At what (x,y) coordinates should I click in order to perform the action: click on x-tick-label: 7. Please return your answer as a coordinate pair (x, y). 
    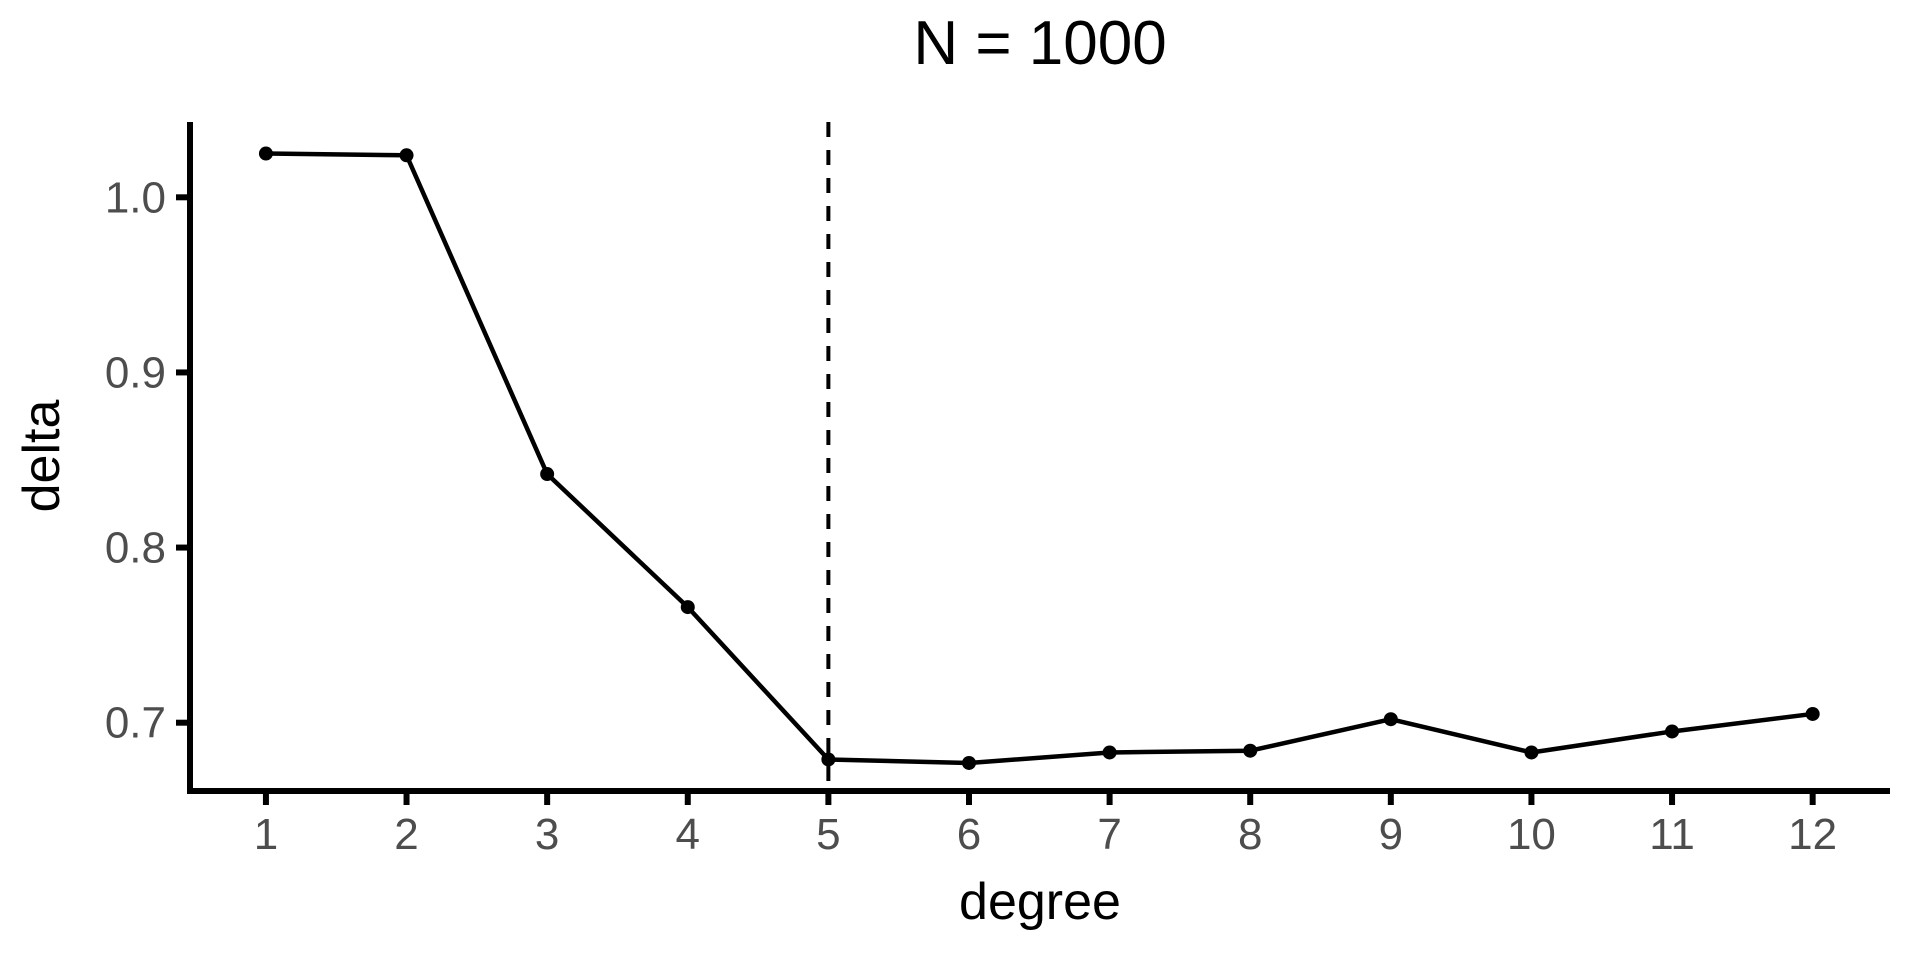
    Looking at the image, I should click on (1109, 834).